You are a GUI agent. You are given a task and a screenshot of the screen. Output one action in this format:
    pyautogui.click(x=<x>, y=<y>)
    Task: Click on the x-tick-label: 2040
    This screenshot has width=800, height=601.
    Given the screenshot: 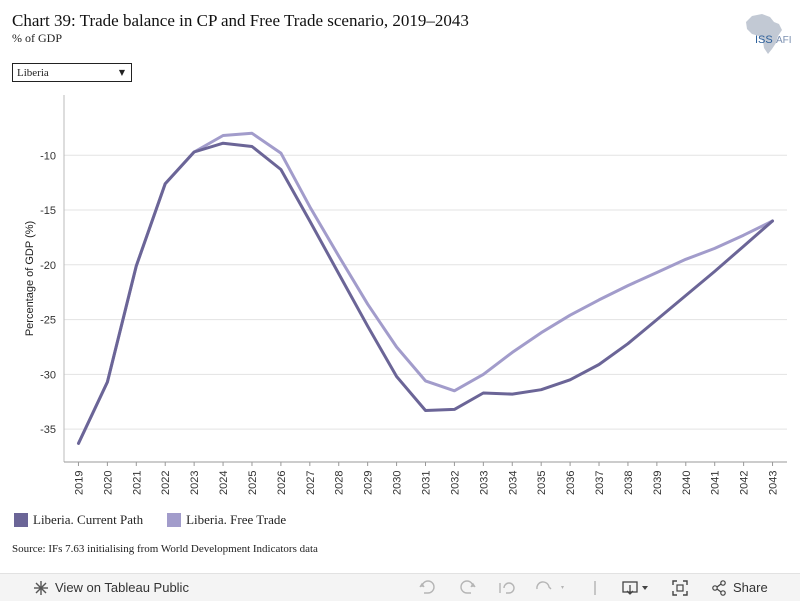 What is the action you would take?
    pyautogui.click(x=687, y=483)
    